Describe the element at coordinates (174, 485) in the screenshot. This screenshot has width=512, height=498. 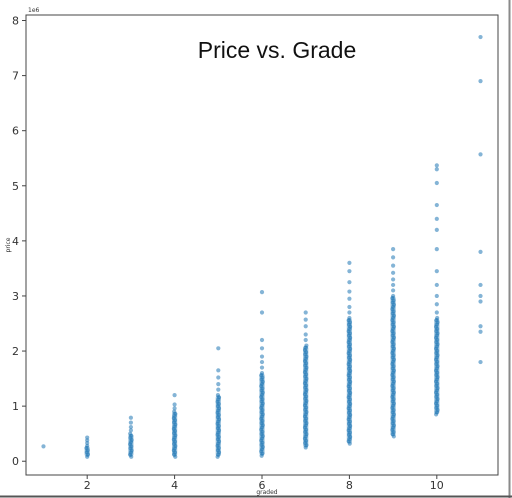
I see `x-tick-label: 4` at that location.